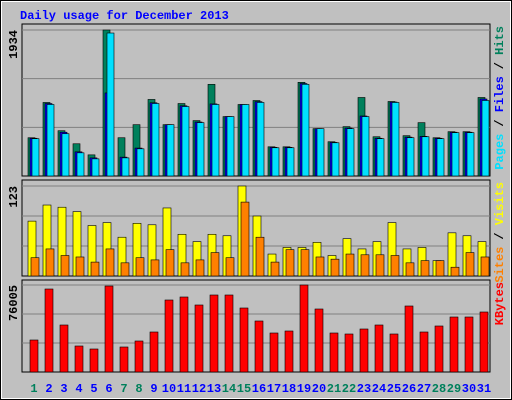 This screenshot has height=400, width=512. What do you see at coordinates (500, 94) in the screenshot?
I see `legend-entry: Files` at bounding box center [500, 94].